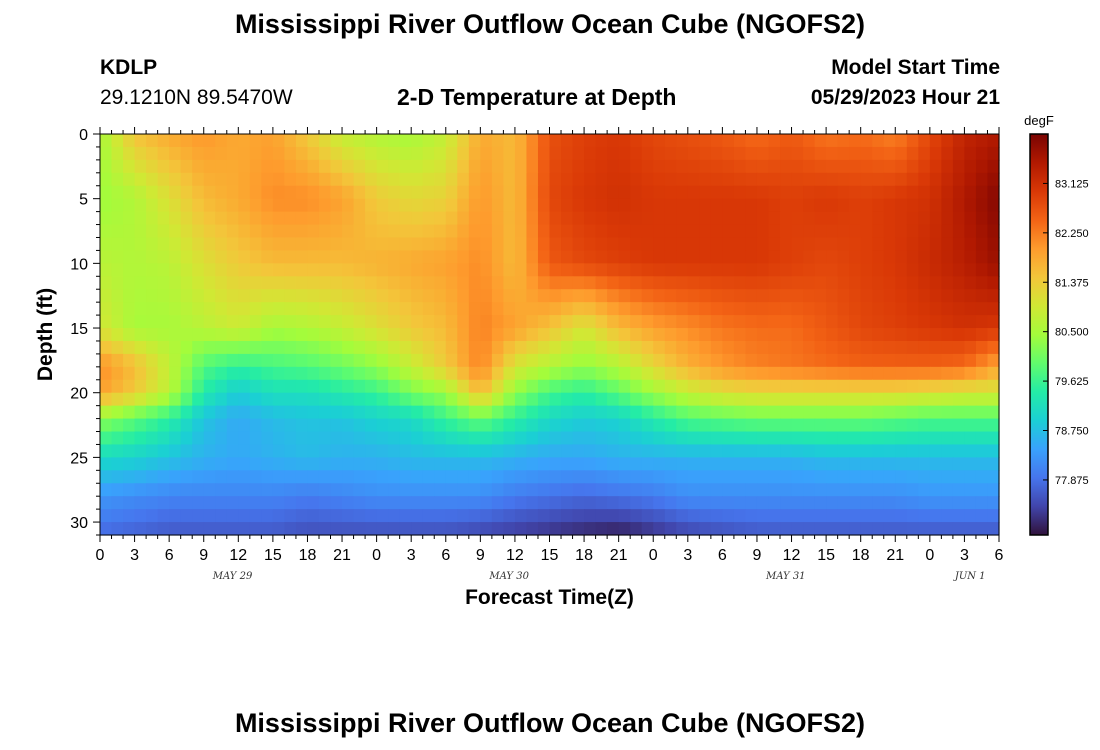  What do you see at coordinates (999, 555) in the screenshot?
I see `x-tick-label: 6` at bounding box center [999, 555].